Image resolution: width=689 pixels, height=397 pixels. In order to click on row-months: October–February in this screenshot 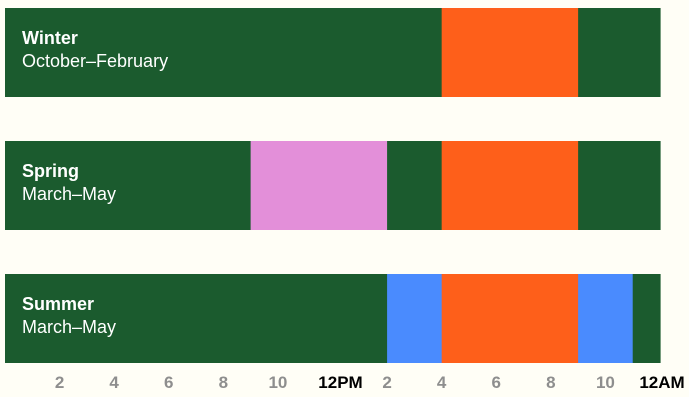, I will do `click(95, 60)`.